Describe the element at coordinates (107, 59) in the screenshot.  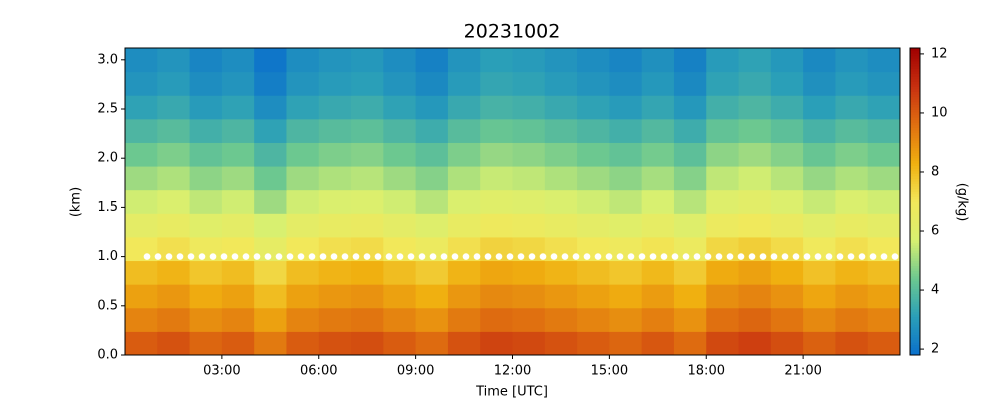
I see `y-tick-label: 3.0` at that location.